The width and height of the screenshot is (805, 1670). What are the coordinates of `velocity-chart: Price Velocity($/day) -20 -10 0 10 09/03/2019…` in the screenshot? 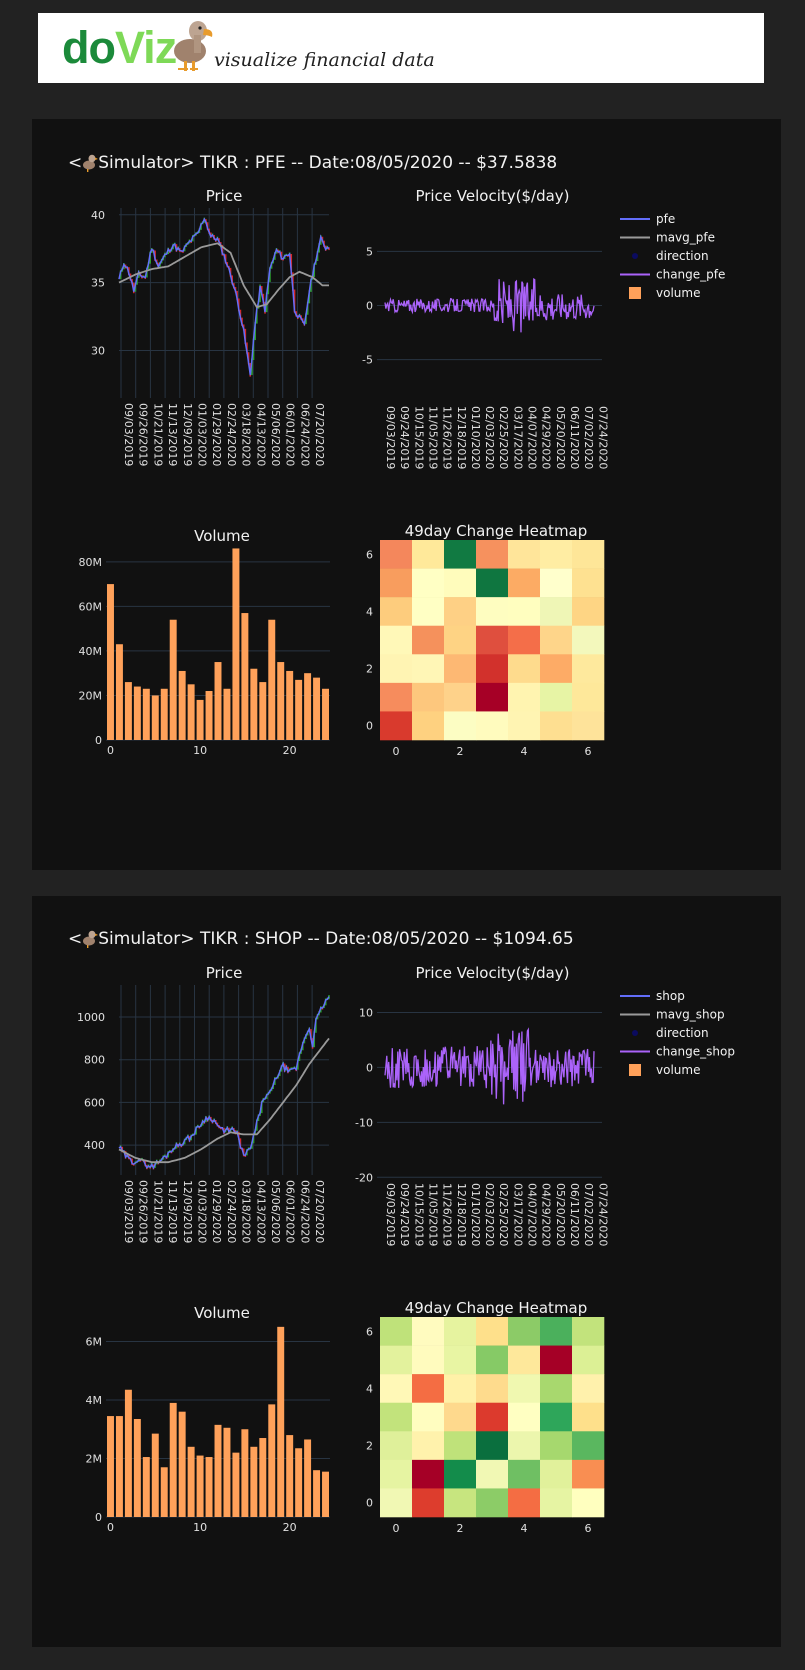 It's located at (482, 1105).